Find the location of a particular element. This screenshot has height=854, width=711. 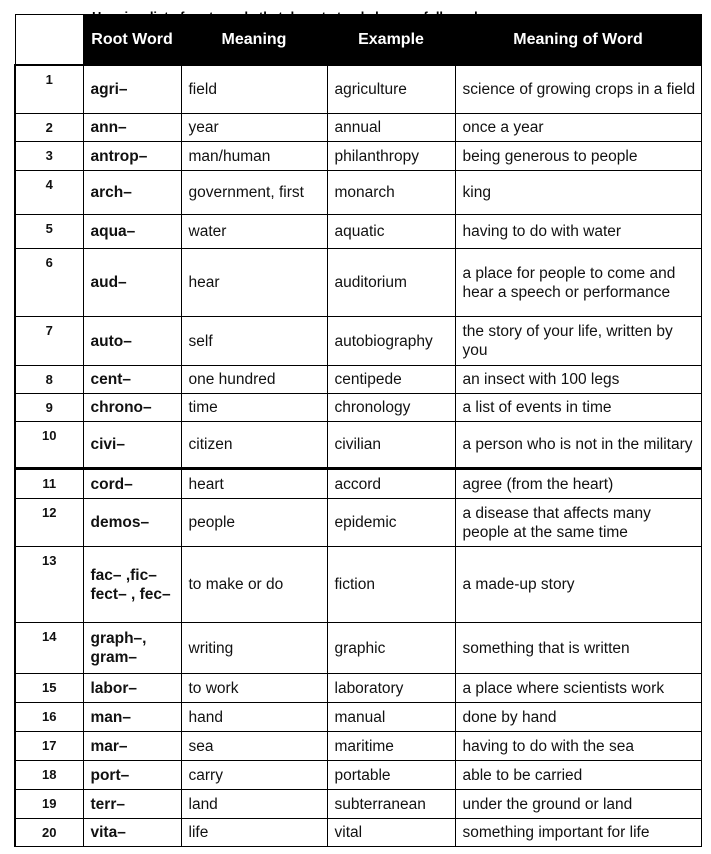

root-word: labor– is located at coordinates (132, 688).